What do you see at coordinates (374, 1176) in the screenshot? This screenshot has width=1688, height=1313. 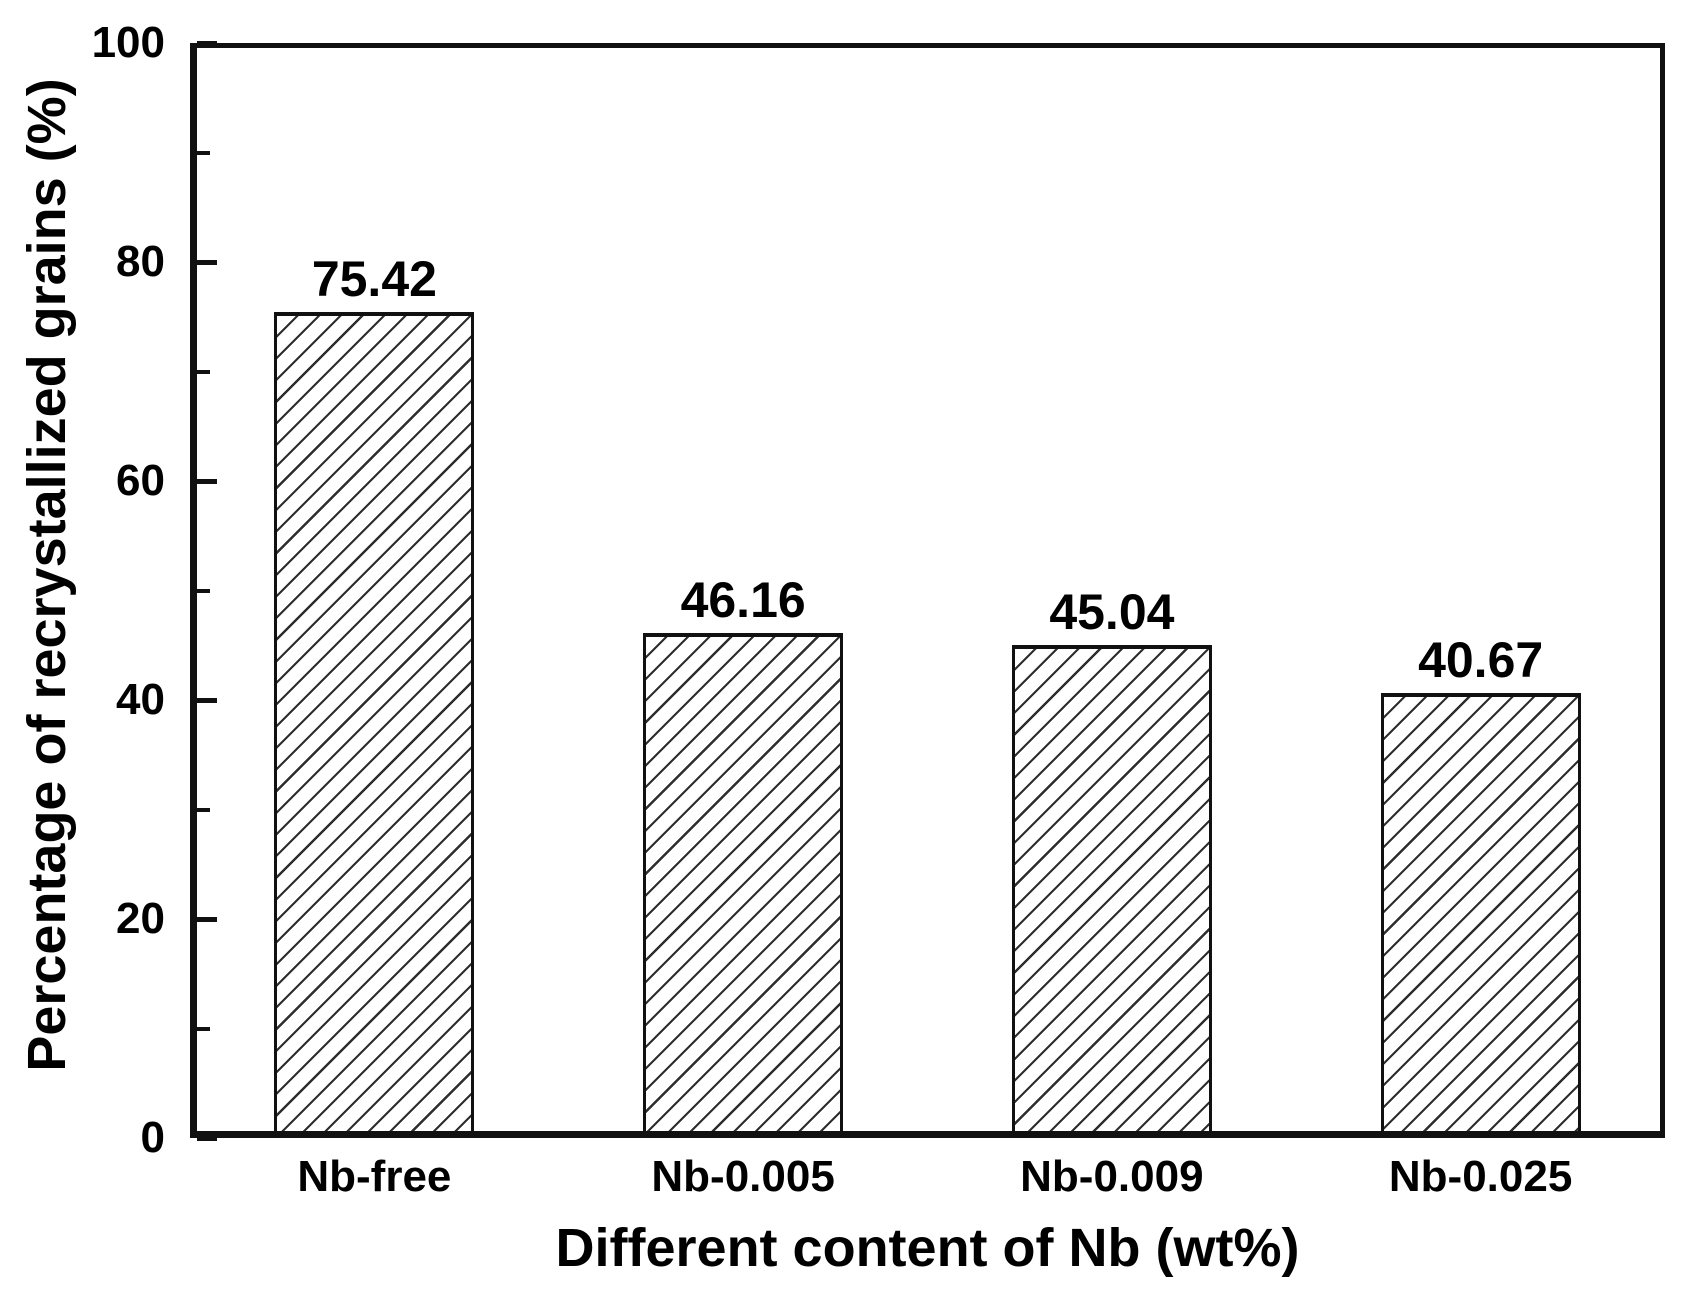 I see `x-tick-label: Nb-free` at bounding box center [374, 1176].